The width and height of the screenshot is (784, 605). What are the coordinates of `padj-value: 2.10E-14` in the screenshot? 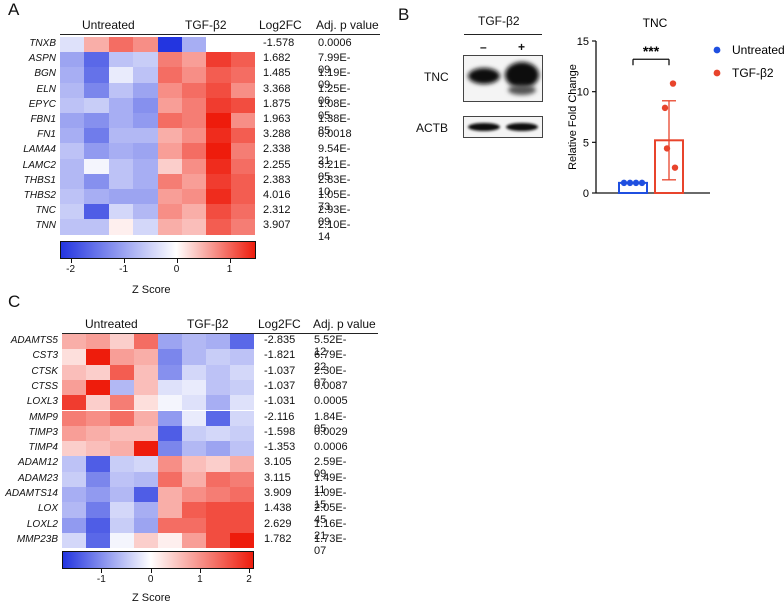 It's located at (334, 231).